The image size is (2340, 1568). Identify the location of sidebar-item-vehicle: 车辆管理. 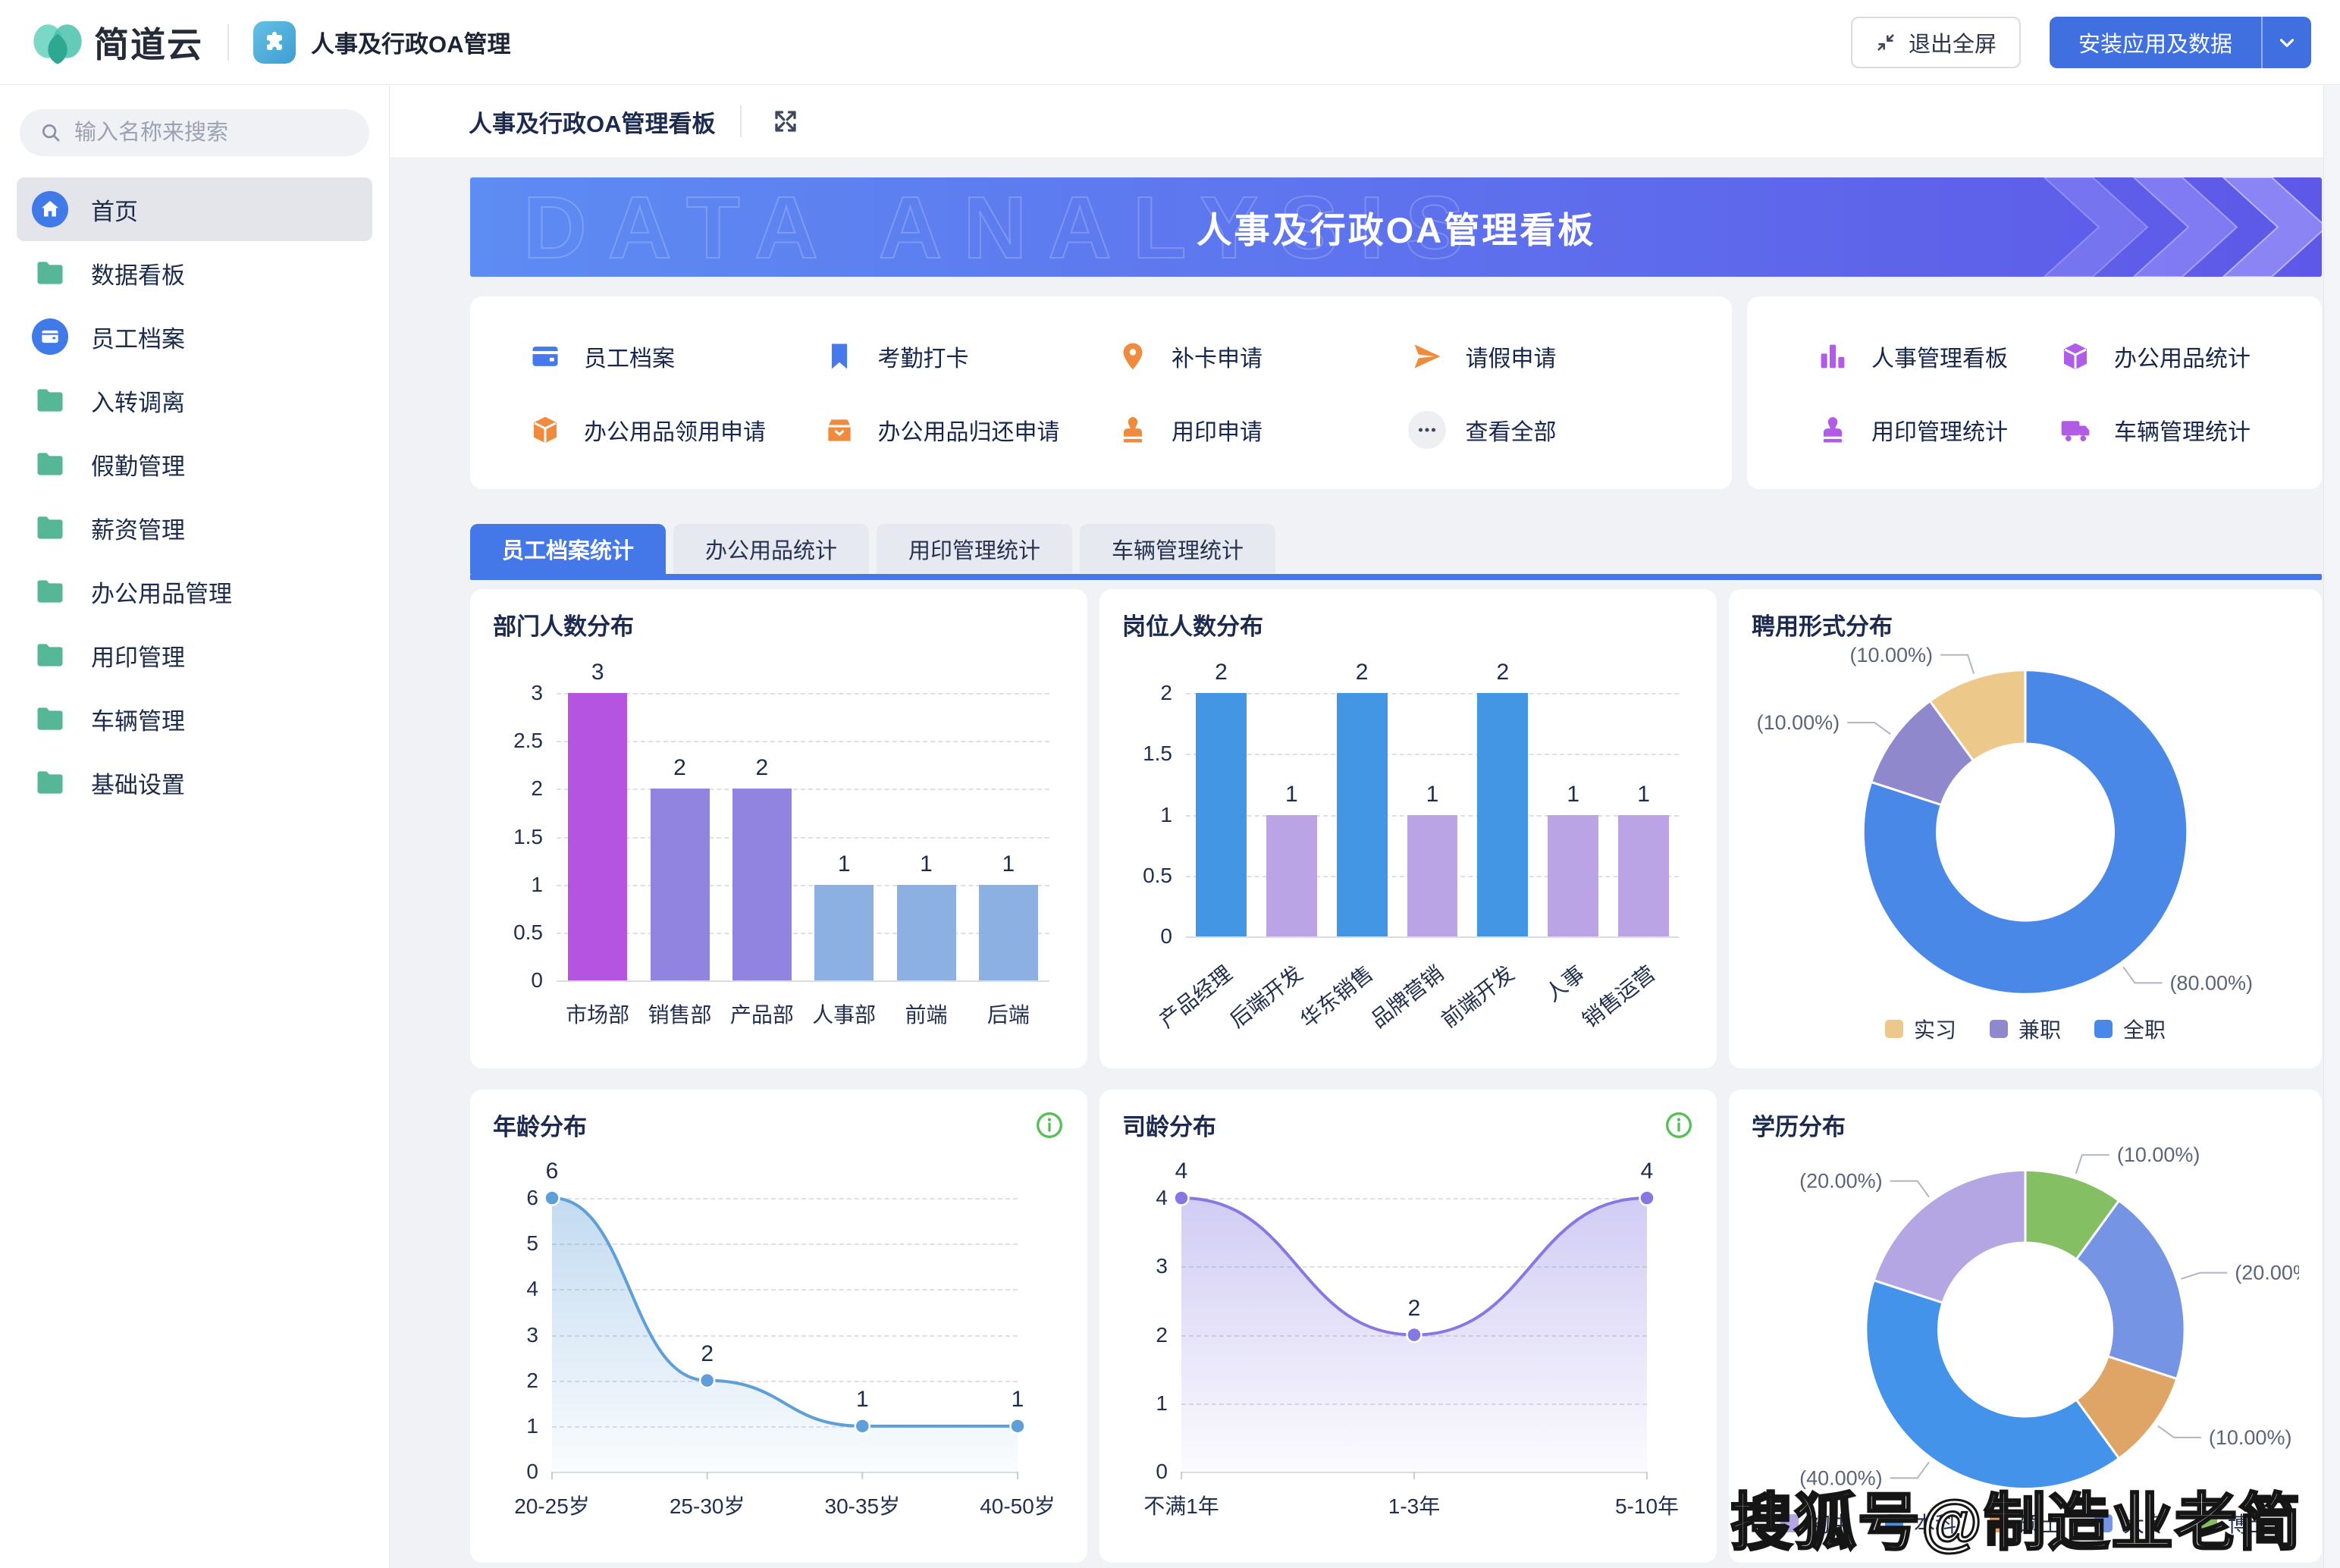
(194, 719).